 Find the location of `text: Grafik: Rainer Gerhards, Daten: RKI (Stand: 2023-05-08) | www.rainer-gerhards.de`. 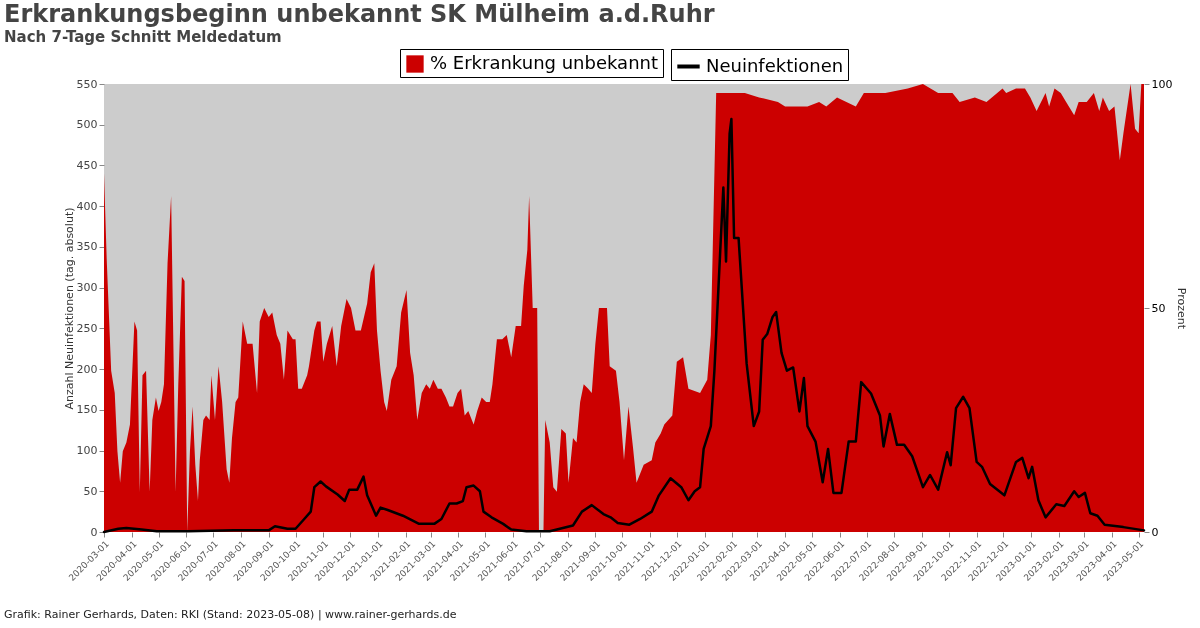

text: Grafik: Rainer Gerhards, Daten: RKI (Stand: 2023-05-08) | www.rainer-gerhards.de is located at coordinates (230, 614).